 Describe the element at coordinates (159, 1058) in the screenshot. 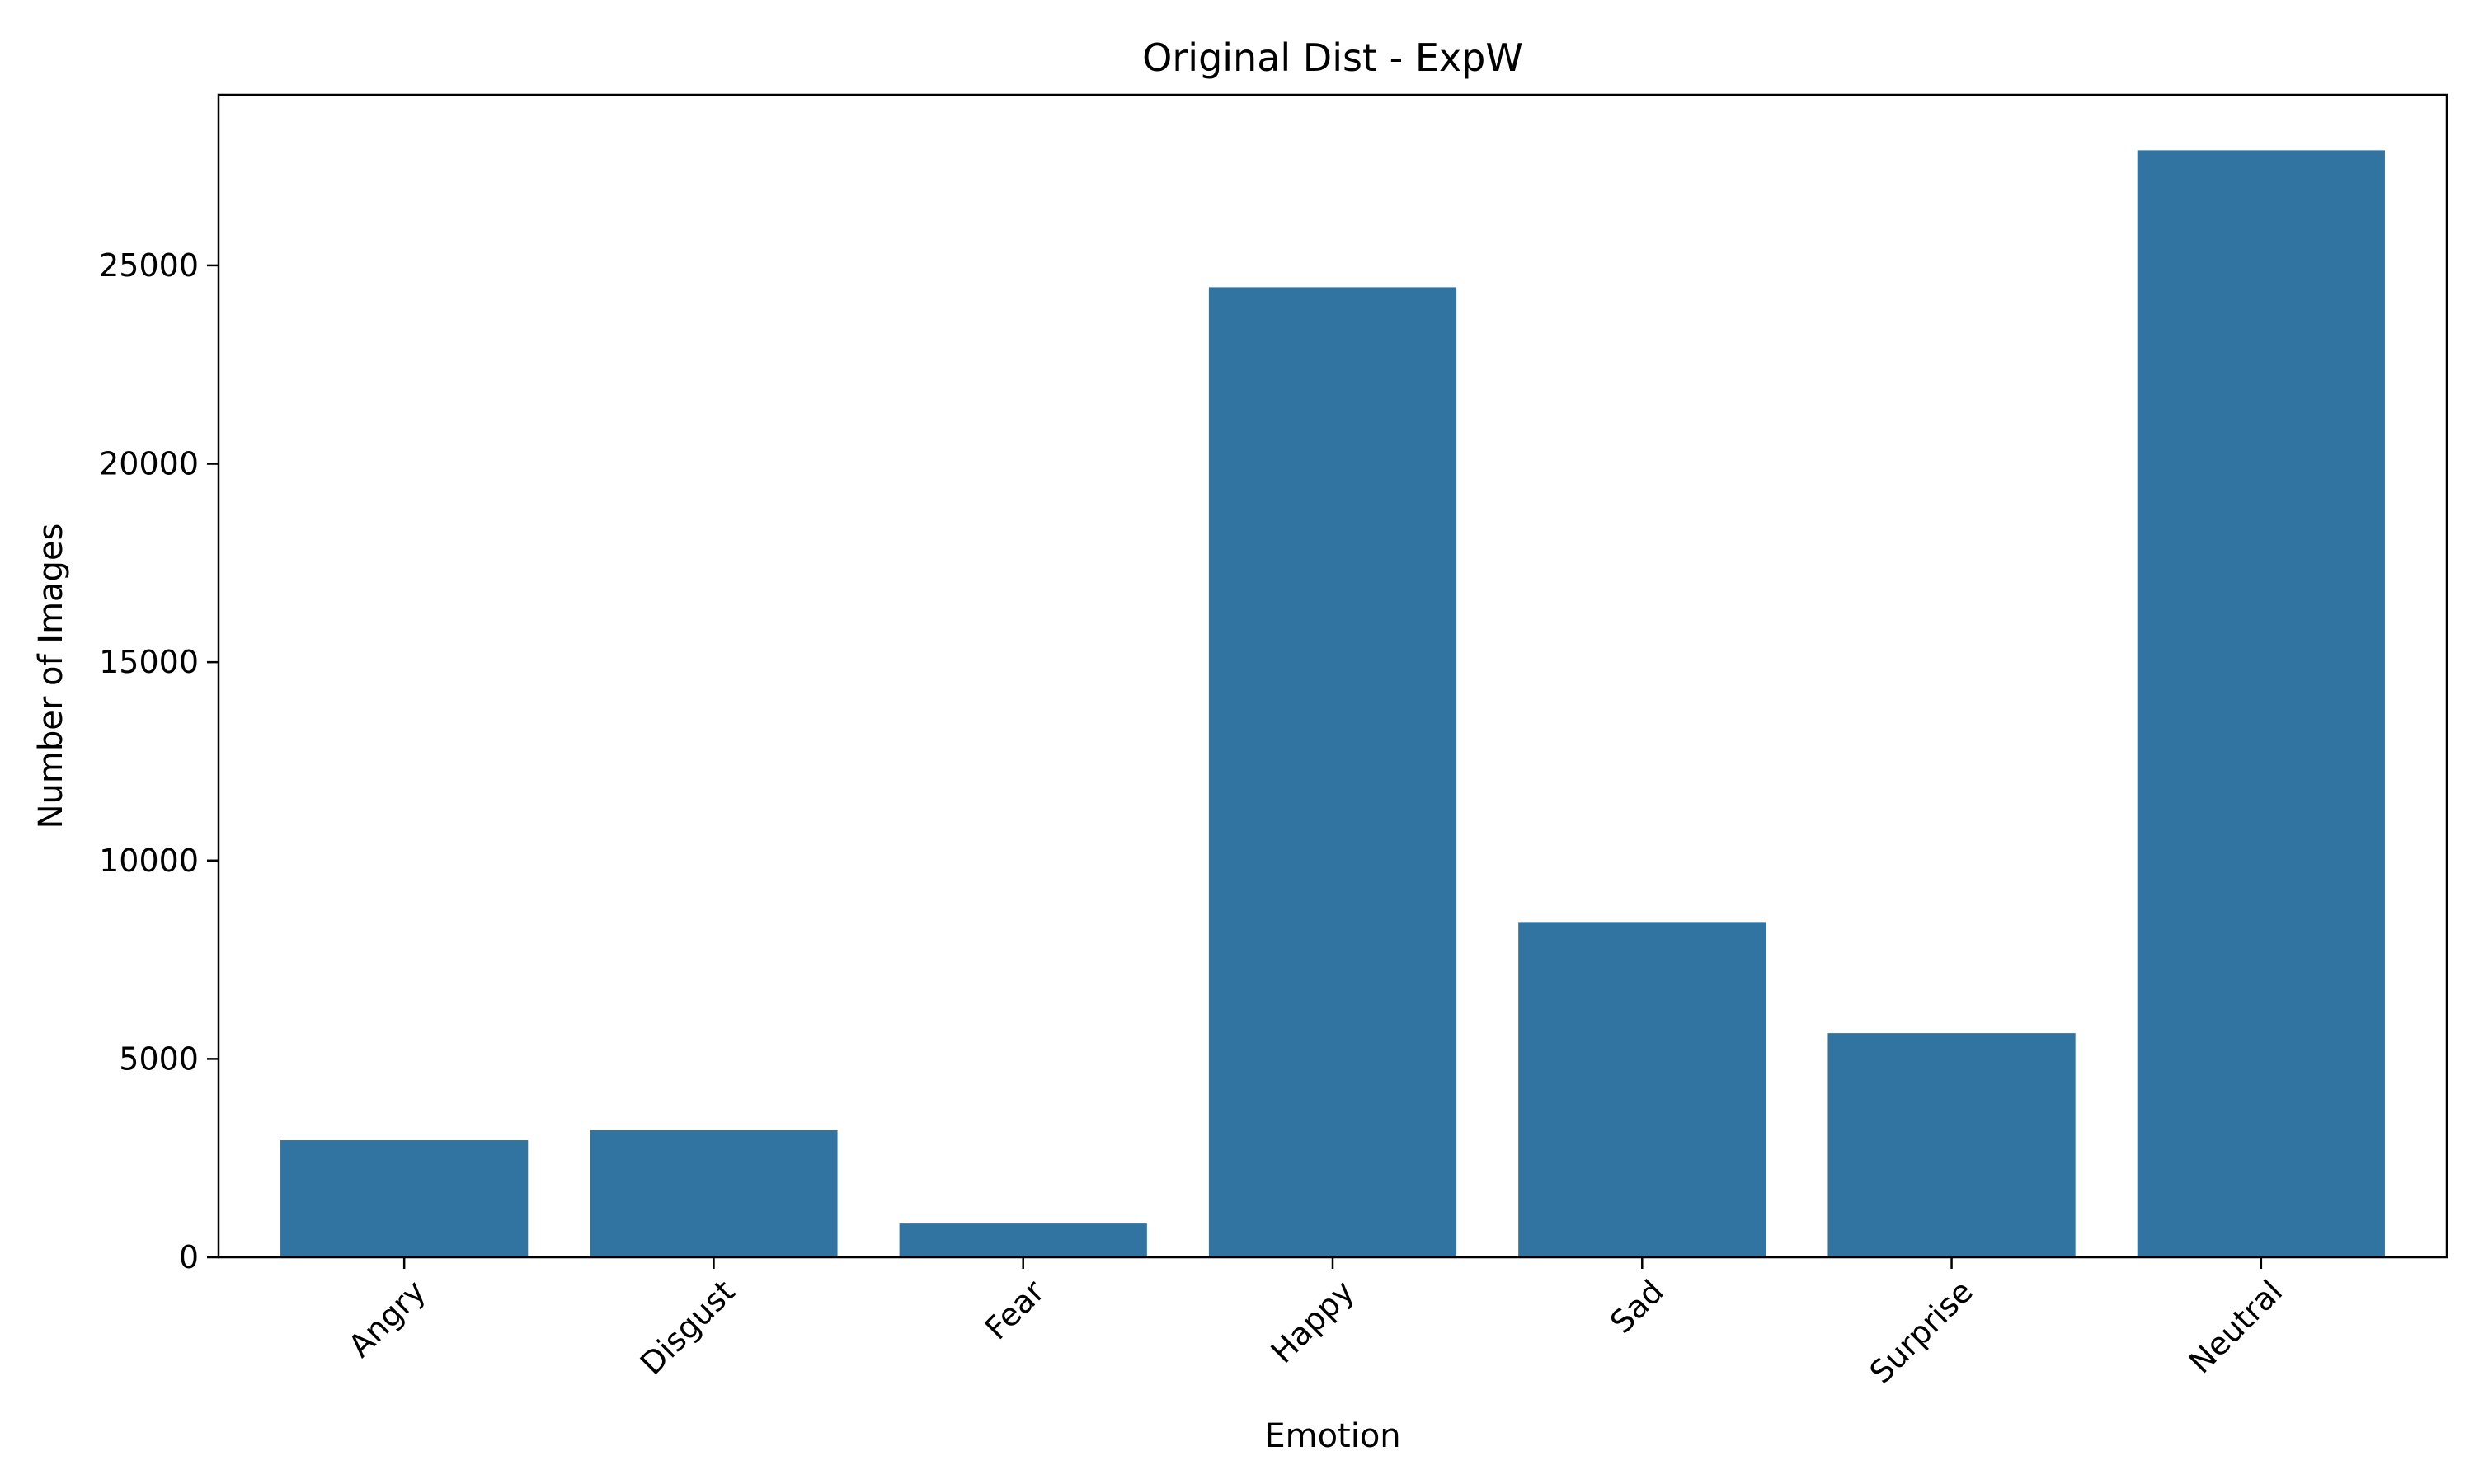

I see `y-tick-label: 5000` at that location.